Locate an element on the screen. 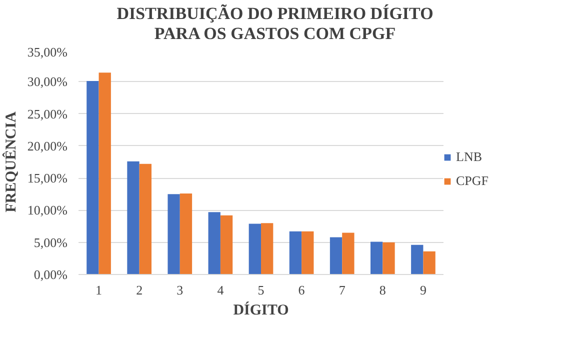 This screenshot has height=351, width=563. y-tick-label: 25,00% is located at coordinates (47, 114).